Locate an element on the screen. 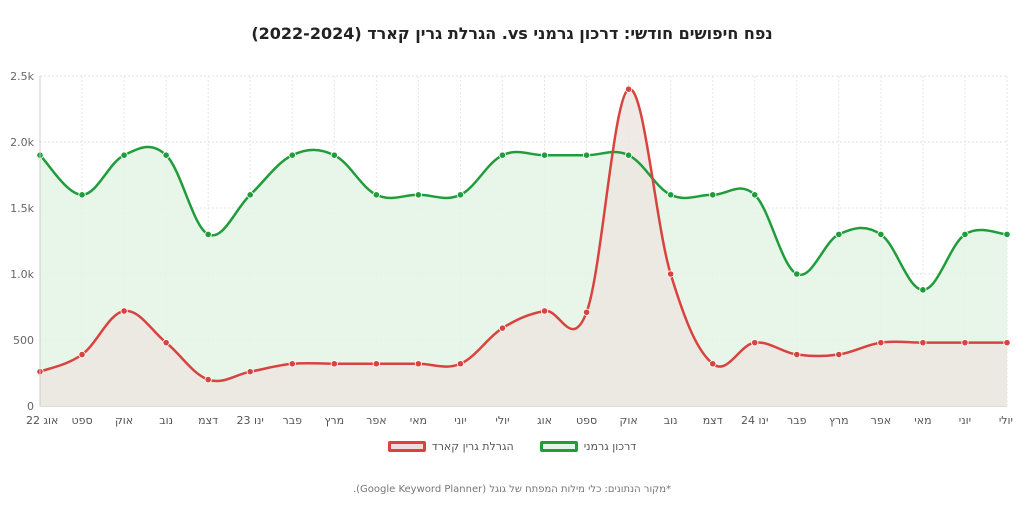 This screenshot has height=512, width=1024. y-tick-label: 0 is located at coordinates (30, 406).